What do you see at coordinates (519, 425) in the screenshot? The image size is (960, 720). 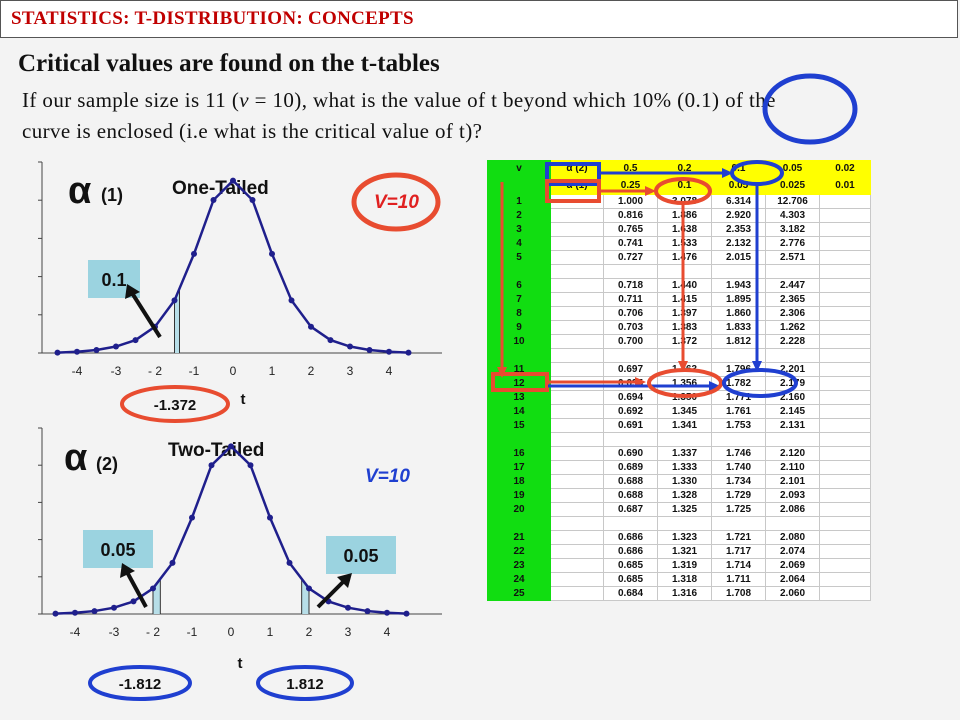 I see `df-cell: 15` at bounding box center [519, 425].